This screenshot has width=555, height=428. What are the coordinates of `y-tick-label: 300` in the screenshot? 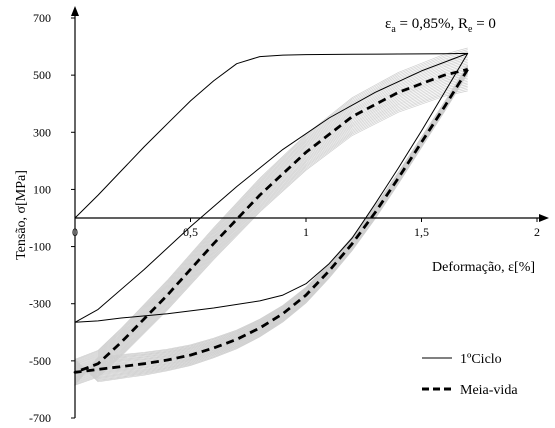 It's located at (42, 132).